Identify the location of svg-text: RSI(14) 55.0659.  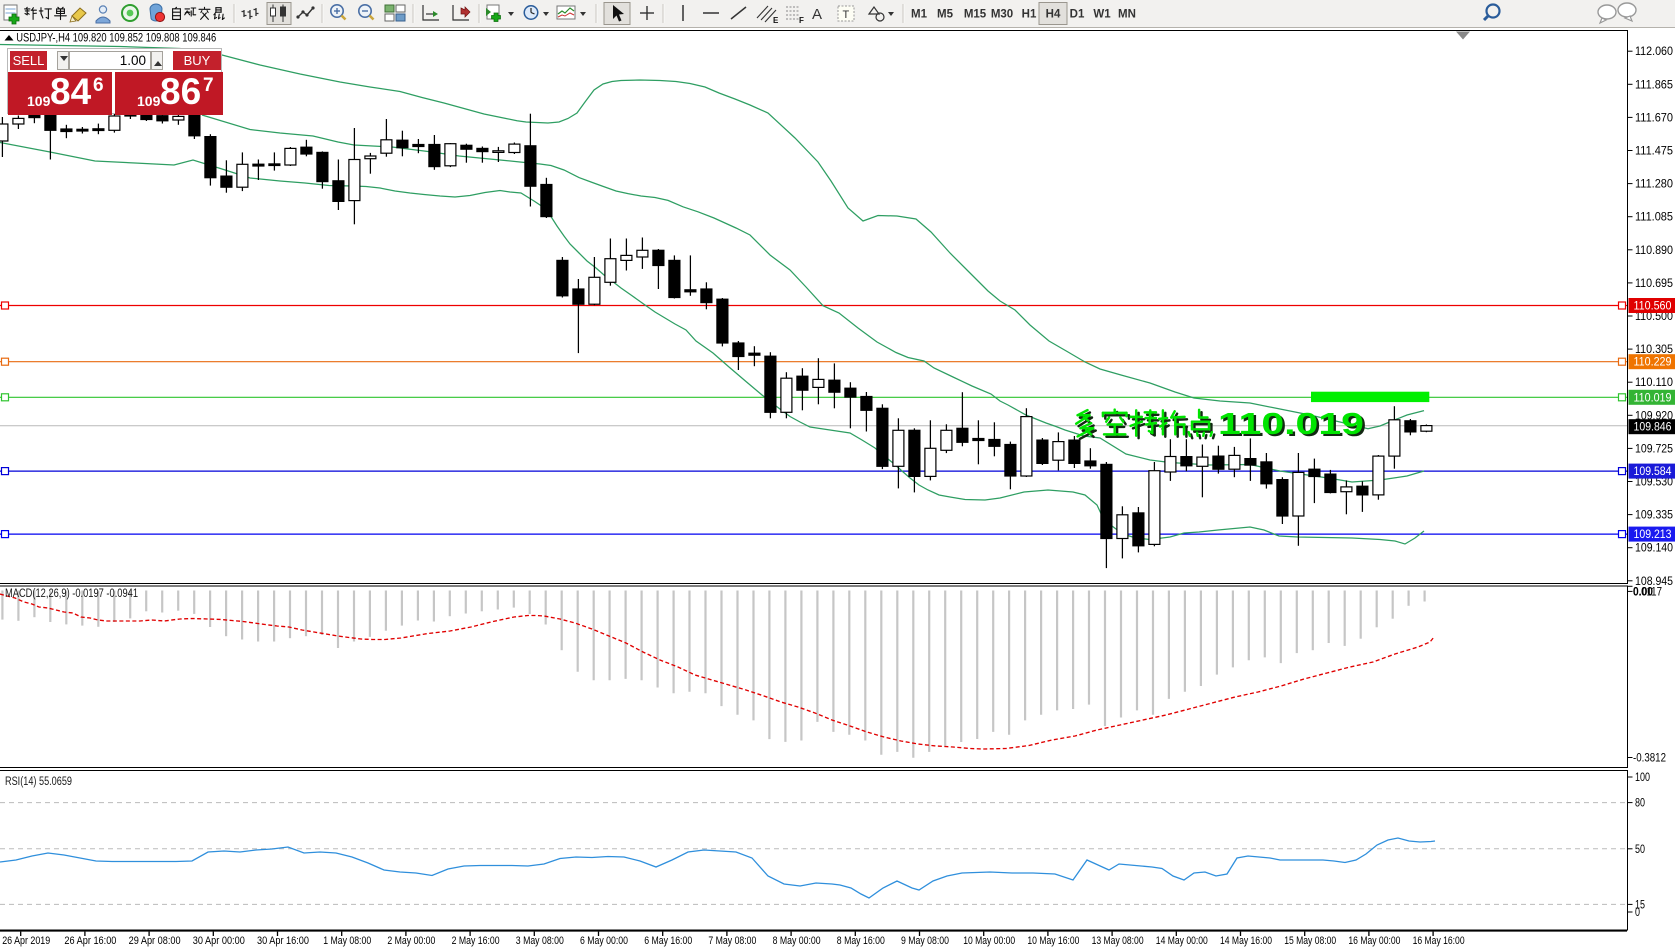
(38, 782).